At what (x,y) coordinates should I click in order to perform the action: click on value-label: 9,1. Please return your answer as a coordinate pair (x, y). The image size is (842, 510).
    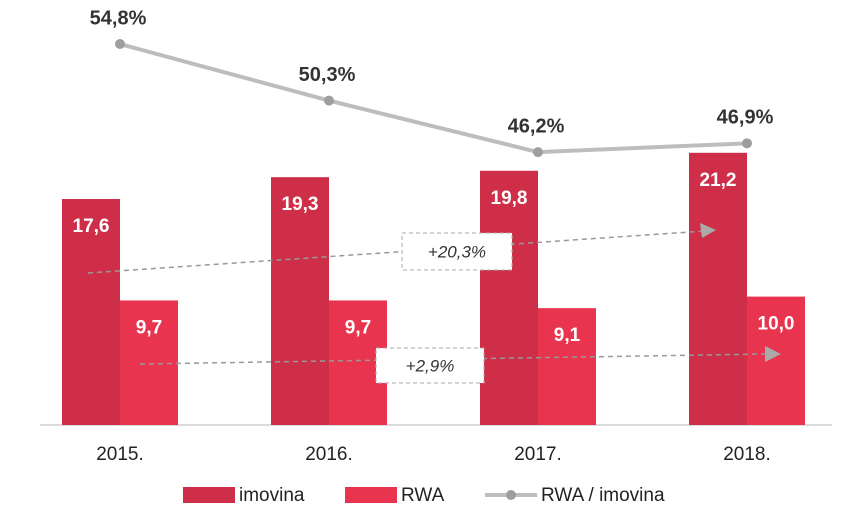
    Looking at the image, I should click on (567, 335).